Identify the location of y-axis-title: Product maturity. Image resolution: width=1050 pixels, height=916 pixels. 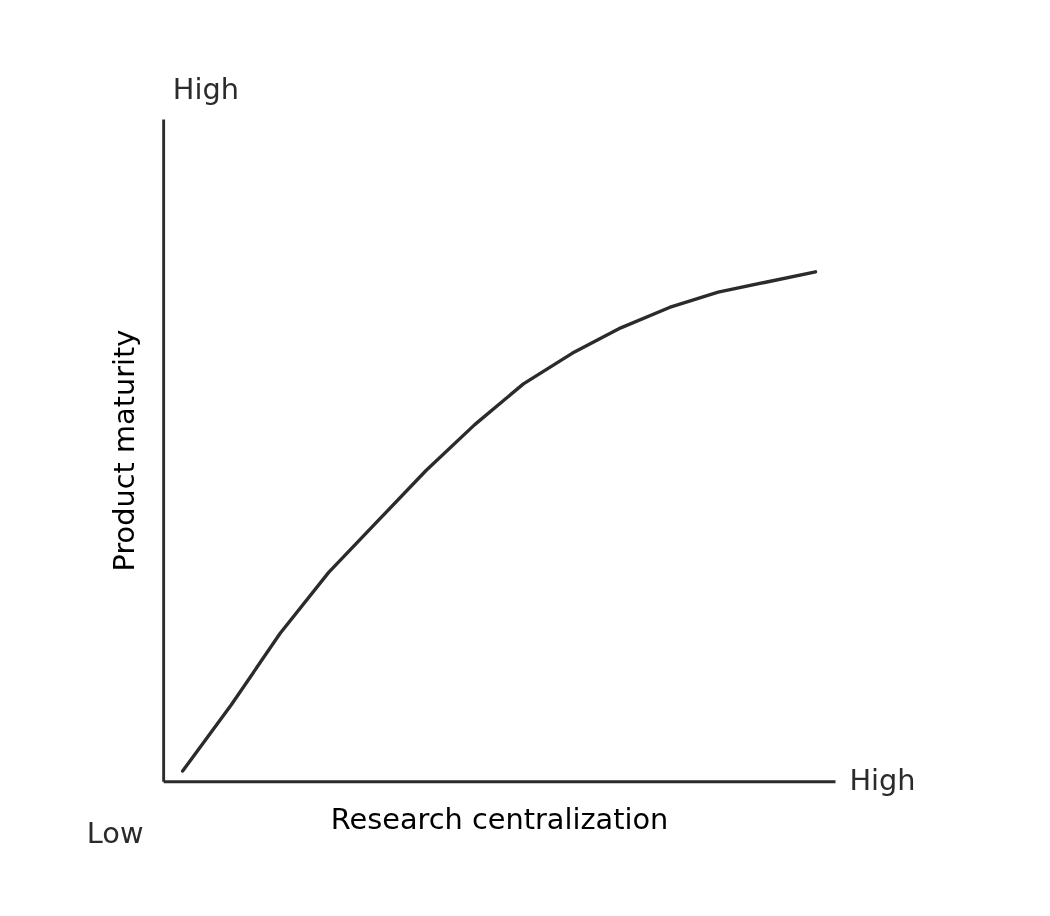
(123, 450).